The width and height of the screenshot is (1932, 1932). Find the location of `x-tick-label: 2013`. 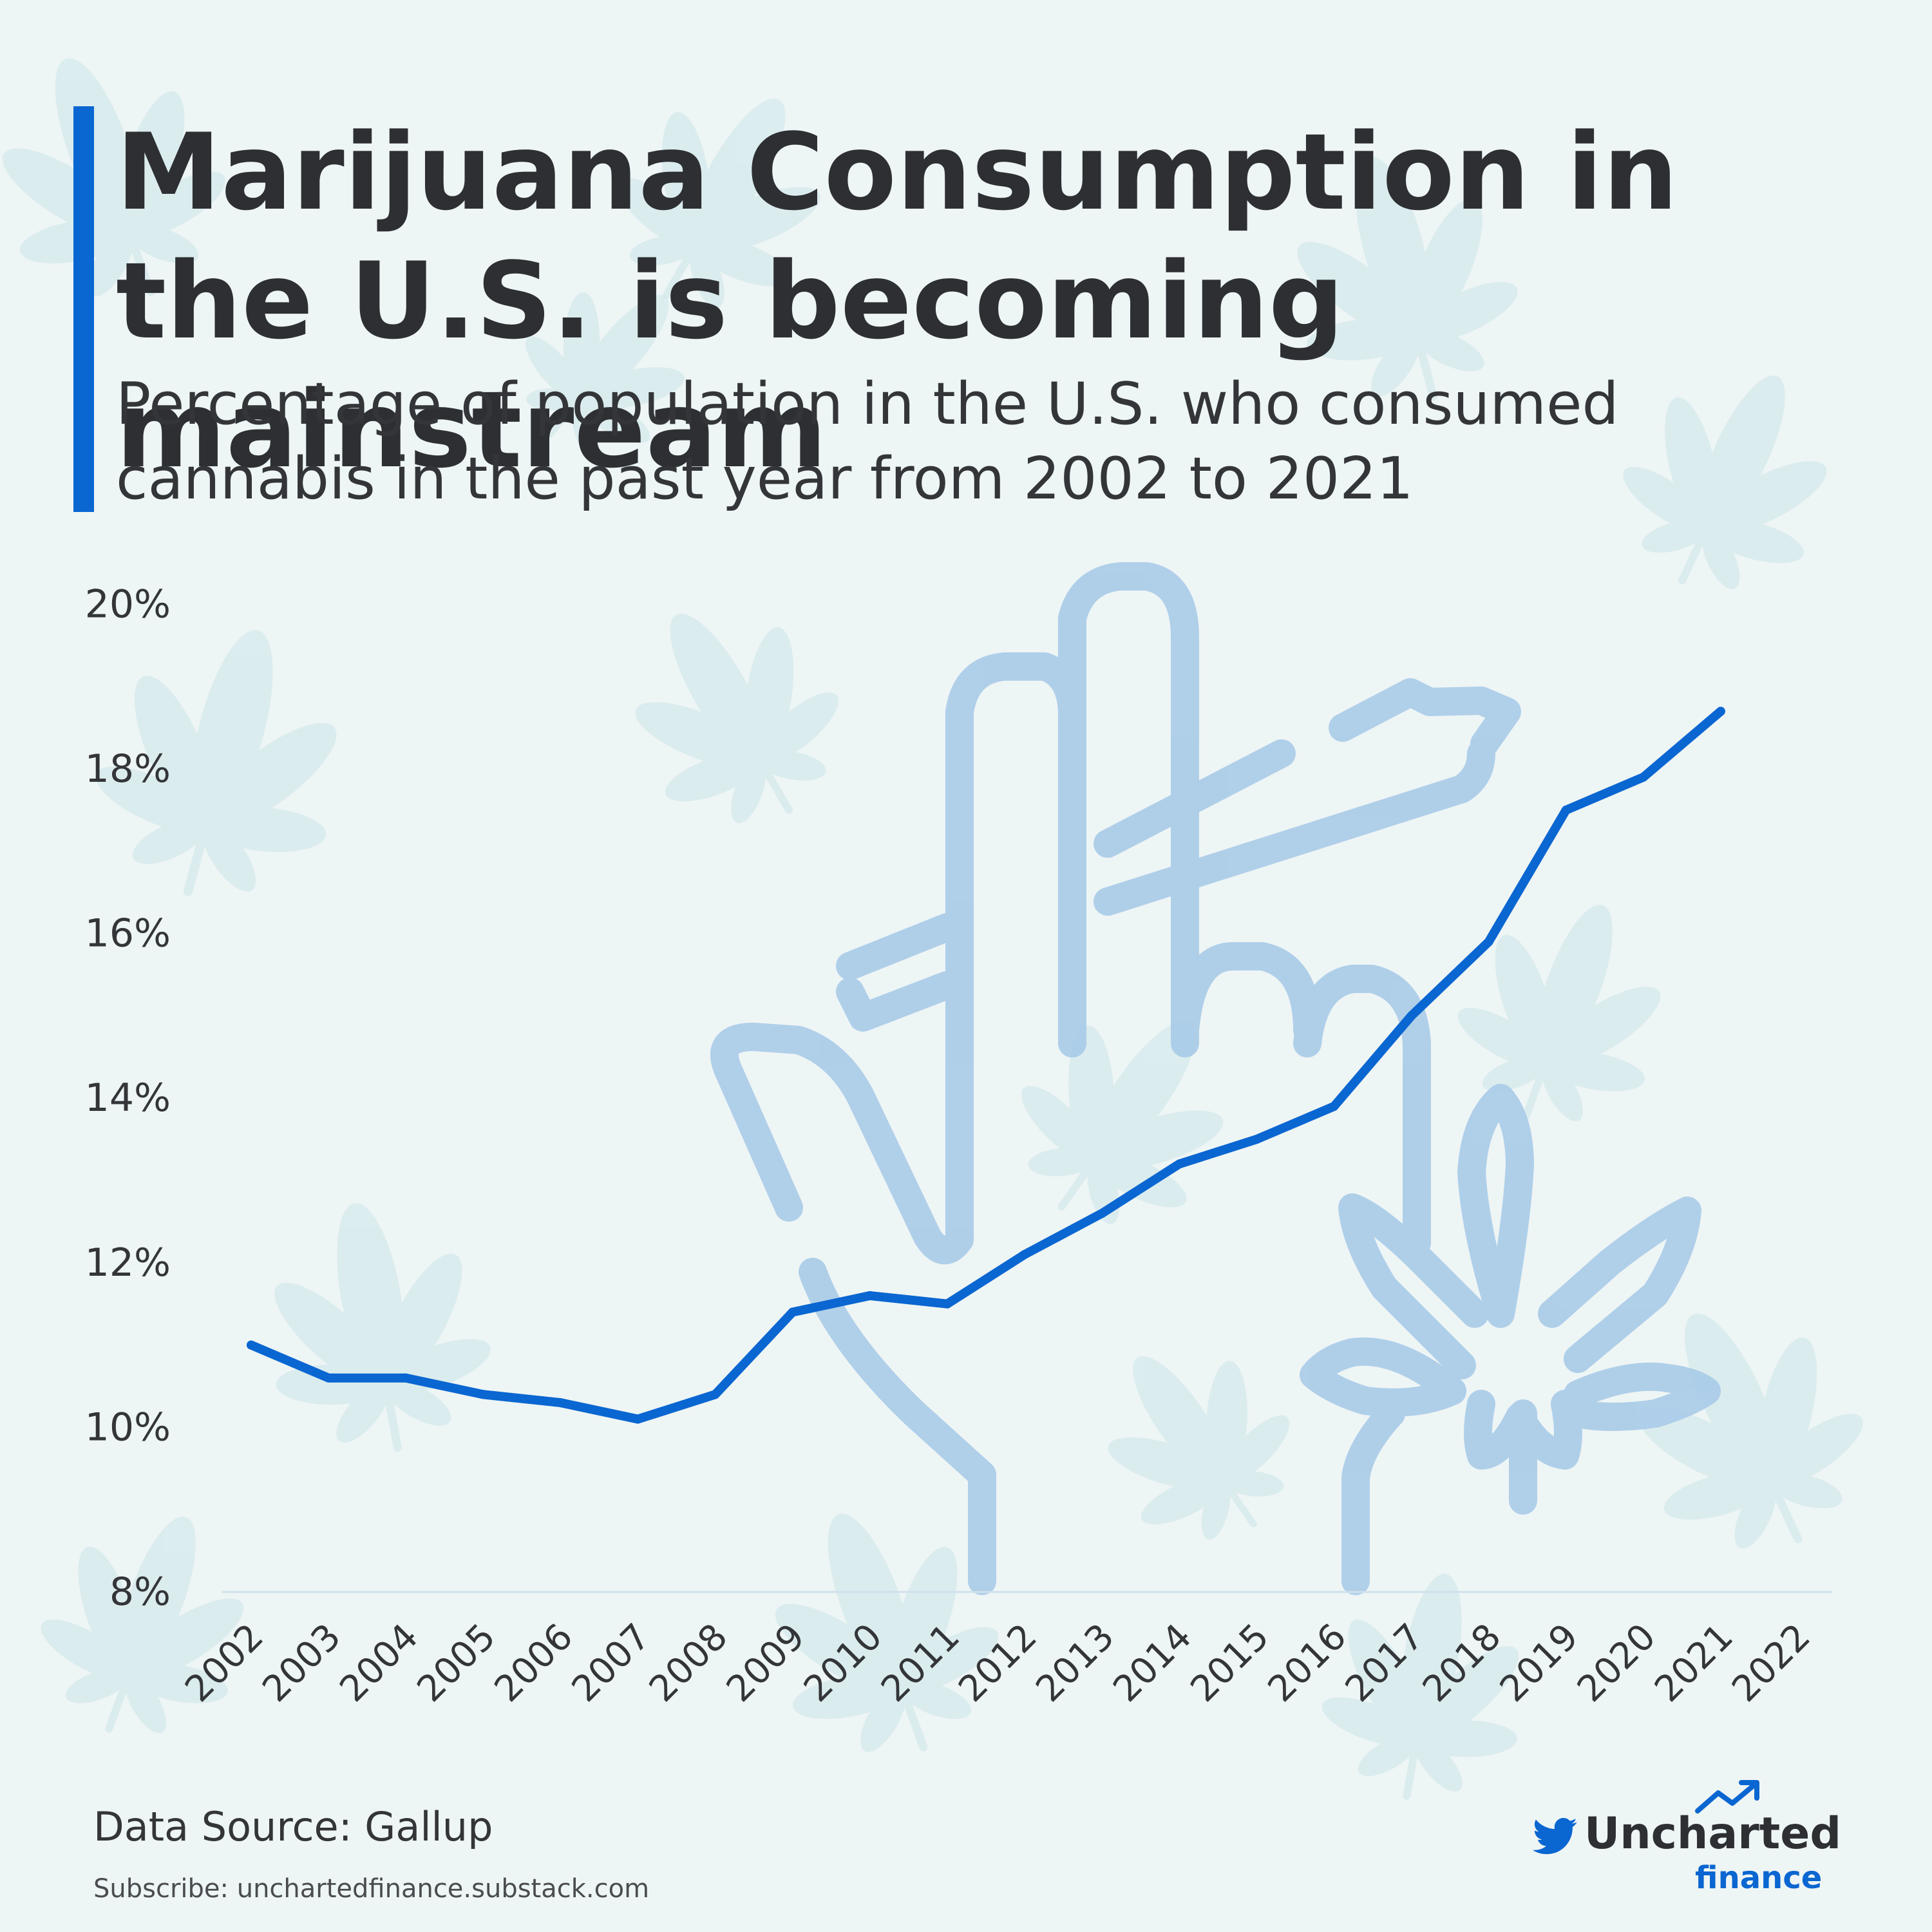

x-tick-label: 2013 is located at coordinates (1075, 1663).